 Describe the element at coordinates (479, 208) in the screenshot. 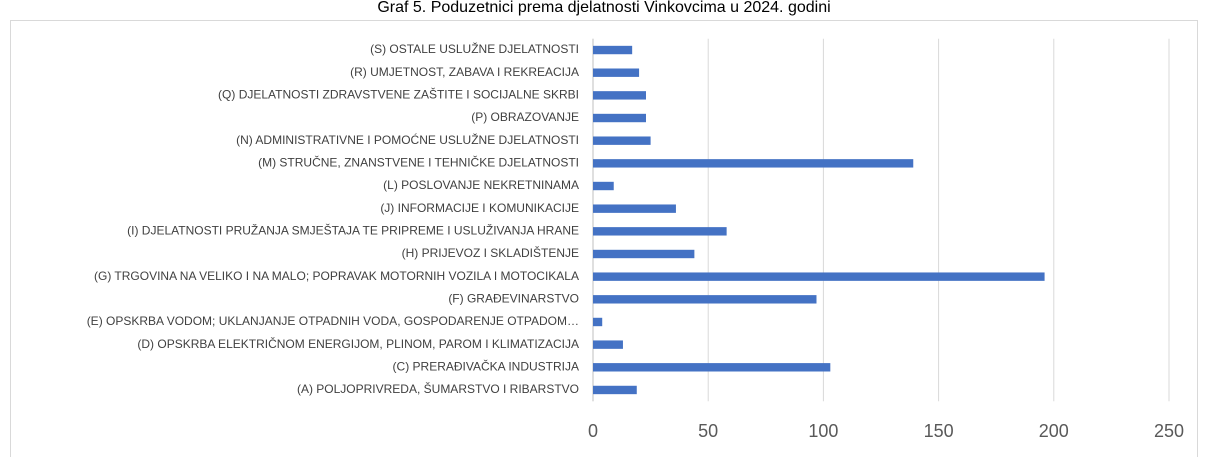

I see `y-tick-label: (J) INFORMACIJE I KOMUNIKACIJE` at that location.